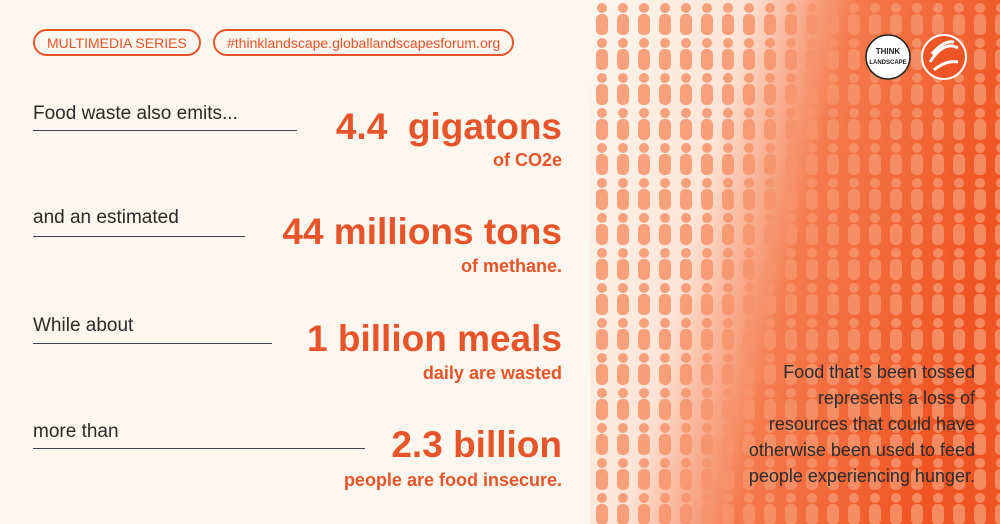 The height and width of the screenshot is (524, 1000). What do you see at coordinates (871, 424) in the screenshot?
I see `side-text: resources that could have` at bounding box center [871, 424].